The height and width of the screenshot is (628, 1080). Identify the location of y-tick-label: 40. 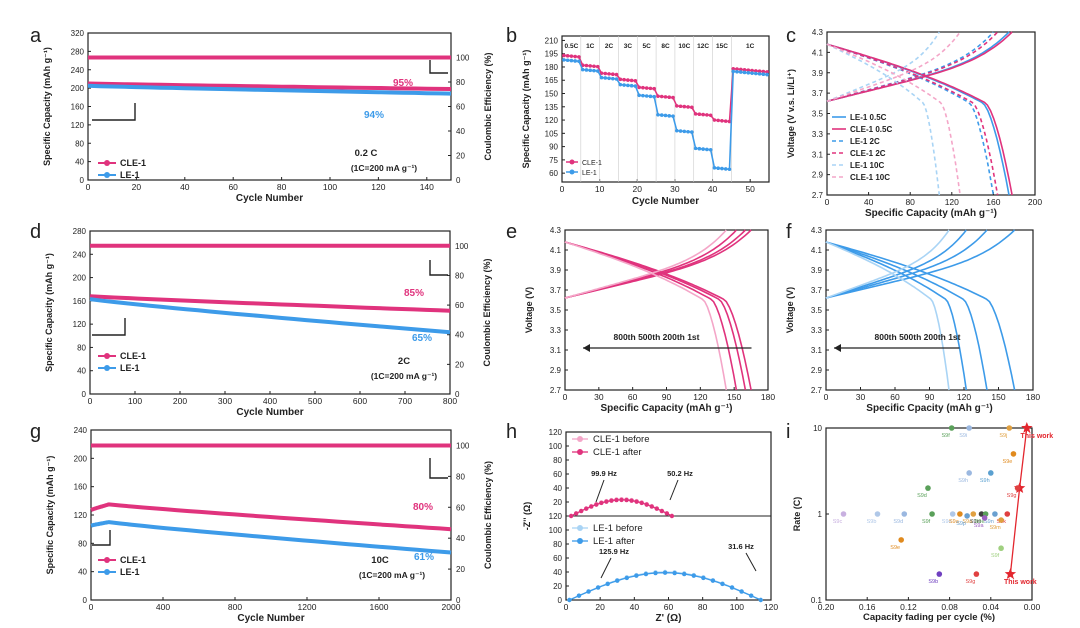
(81, 371).